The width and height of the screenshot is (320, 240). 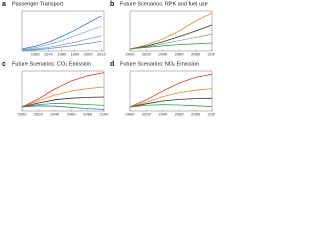 What do you see at coordinates (112, 64) in the screenshot?
I see `panel-letter: d` at bounding box center [112, 64].